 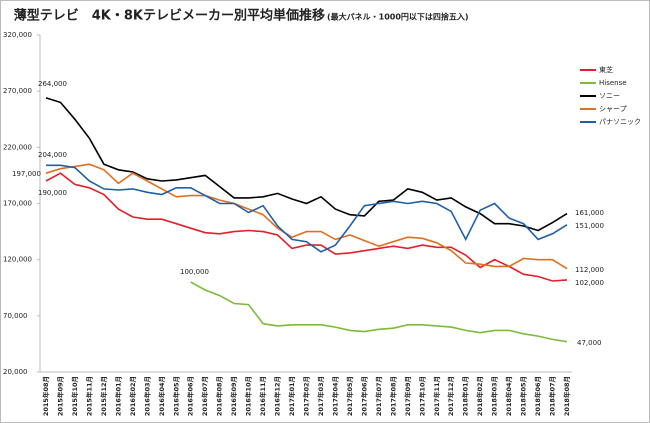 What do you see at coordinates (606, 69) in the screenshot?
I see `legend-label: 東芝` at bounding box center [606, 69].